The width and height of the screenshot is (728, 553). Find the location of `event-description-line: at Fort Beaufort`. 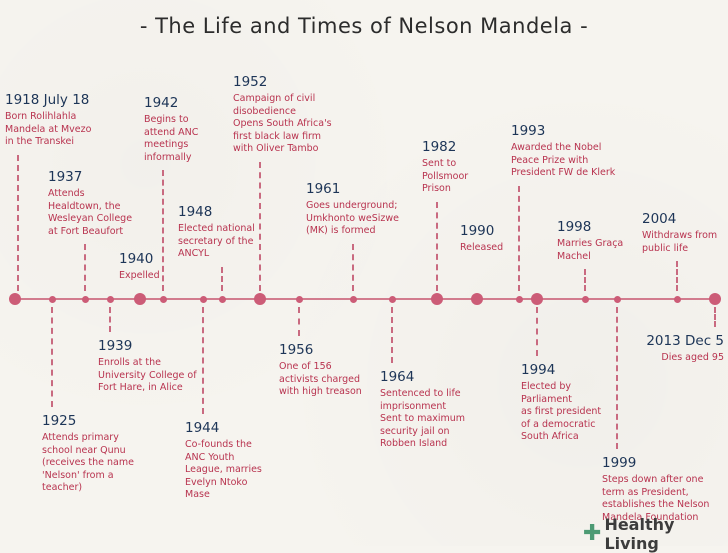

event-description-line: at Fort Beaufort is located at coordinates (86, 231).